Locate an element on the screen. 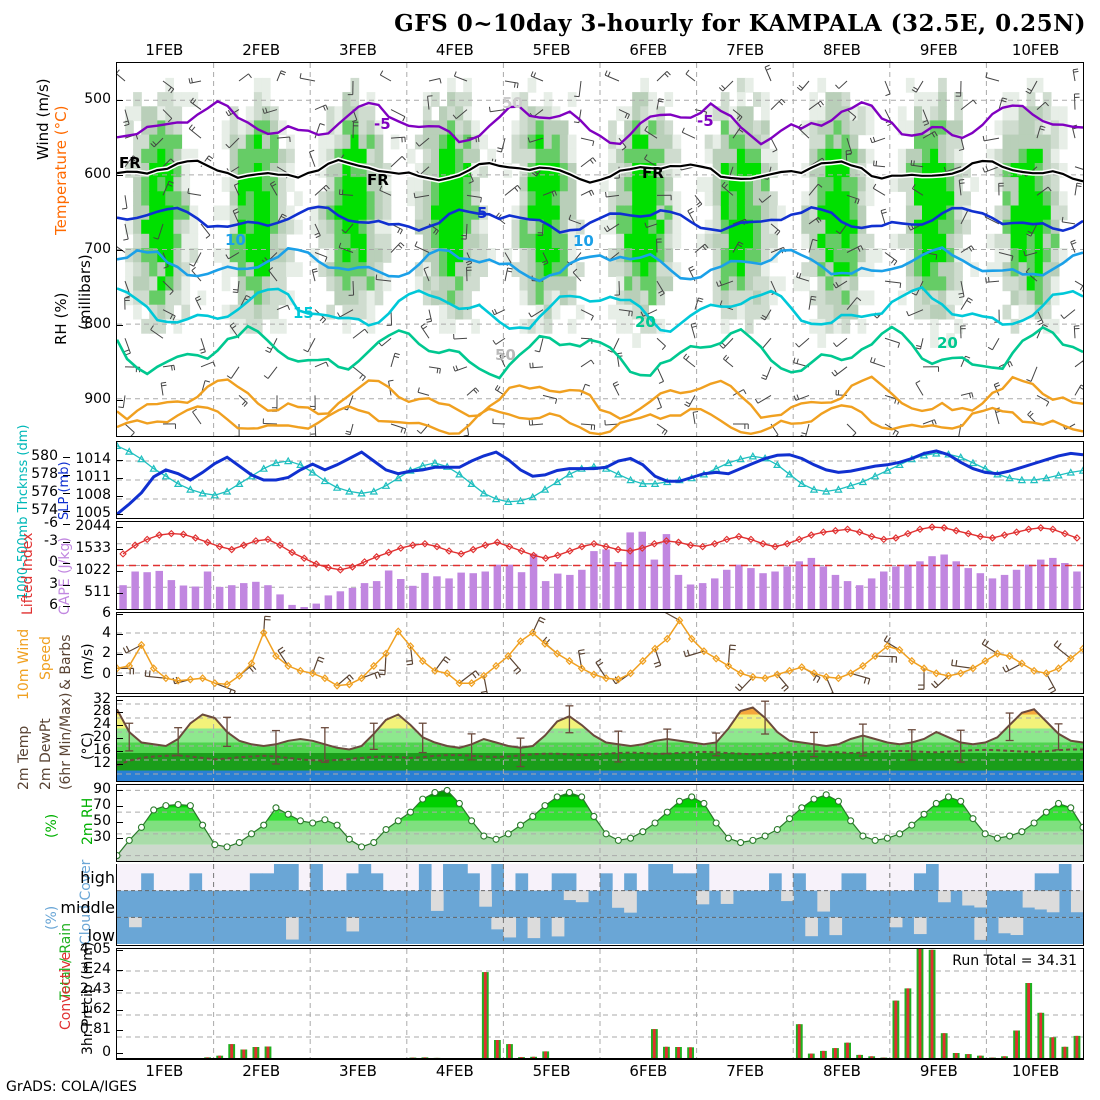  day-label-1feb: 1FEB is located at coordinates (164, 50).